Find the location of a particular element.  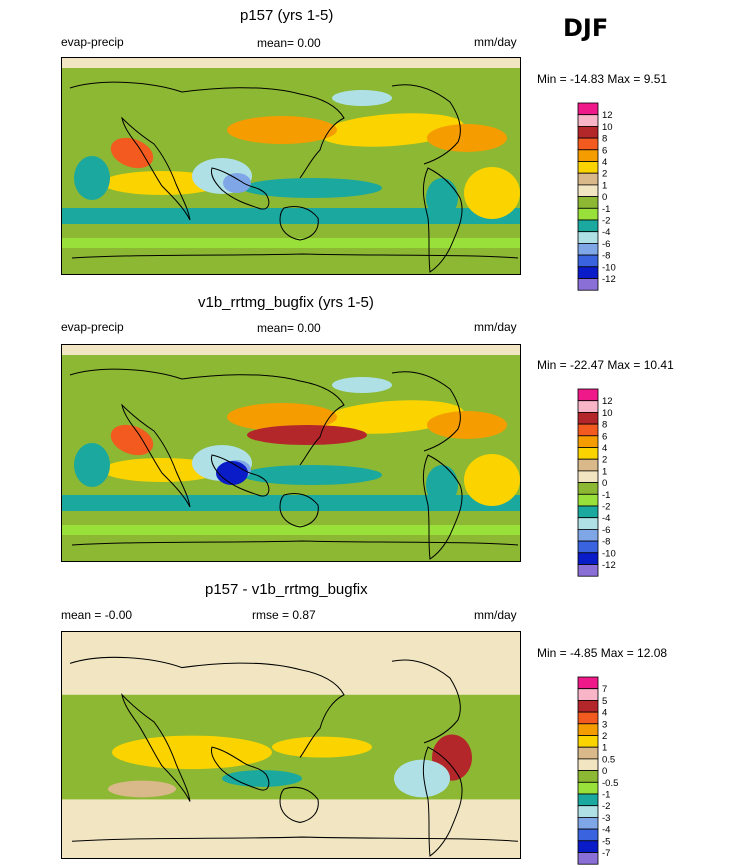

colorbar-2-tick-label: 10 is located at coordinates (607, 413).